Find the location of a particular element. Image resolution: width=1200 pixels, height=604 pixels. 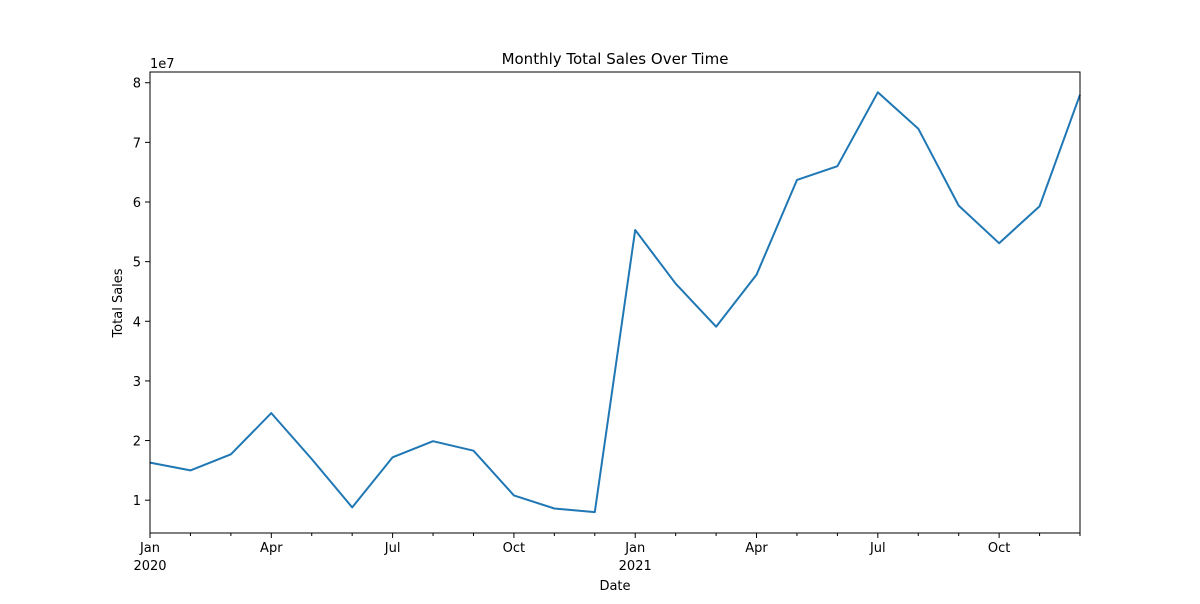

x-tick-year-label: 2021 is located at coordinates (635, 566).